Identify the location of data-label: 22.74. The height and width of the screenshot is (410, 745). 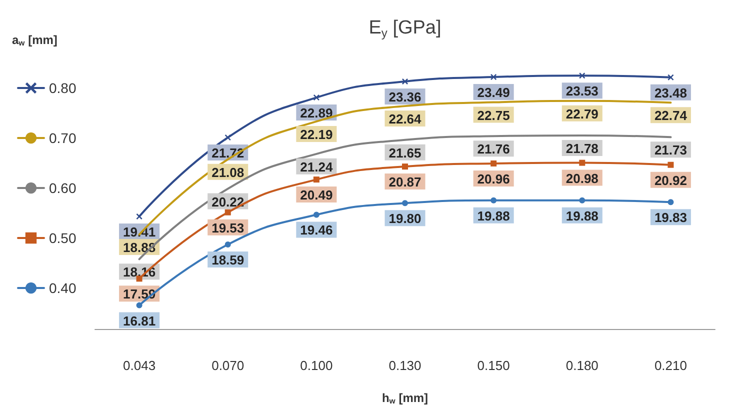
(671, 116).